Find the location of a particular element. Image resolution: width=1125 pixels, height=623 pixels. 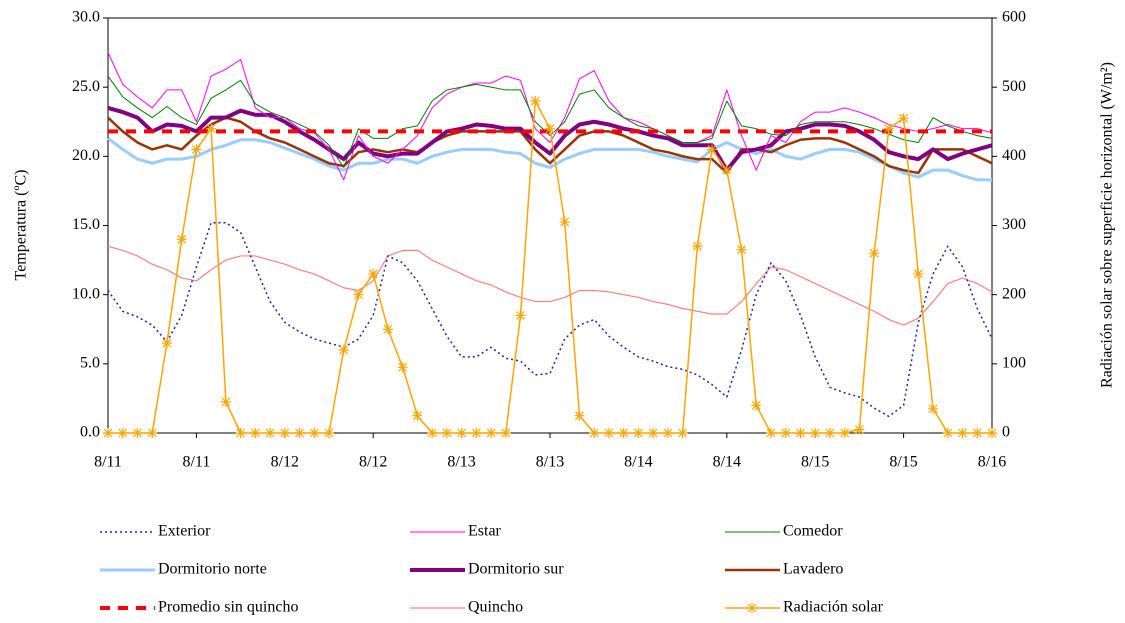

y2-tick-label: 600 is located at coordinates (1014, 17).